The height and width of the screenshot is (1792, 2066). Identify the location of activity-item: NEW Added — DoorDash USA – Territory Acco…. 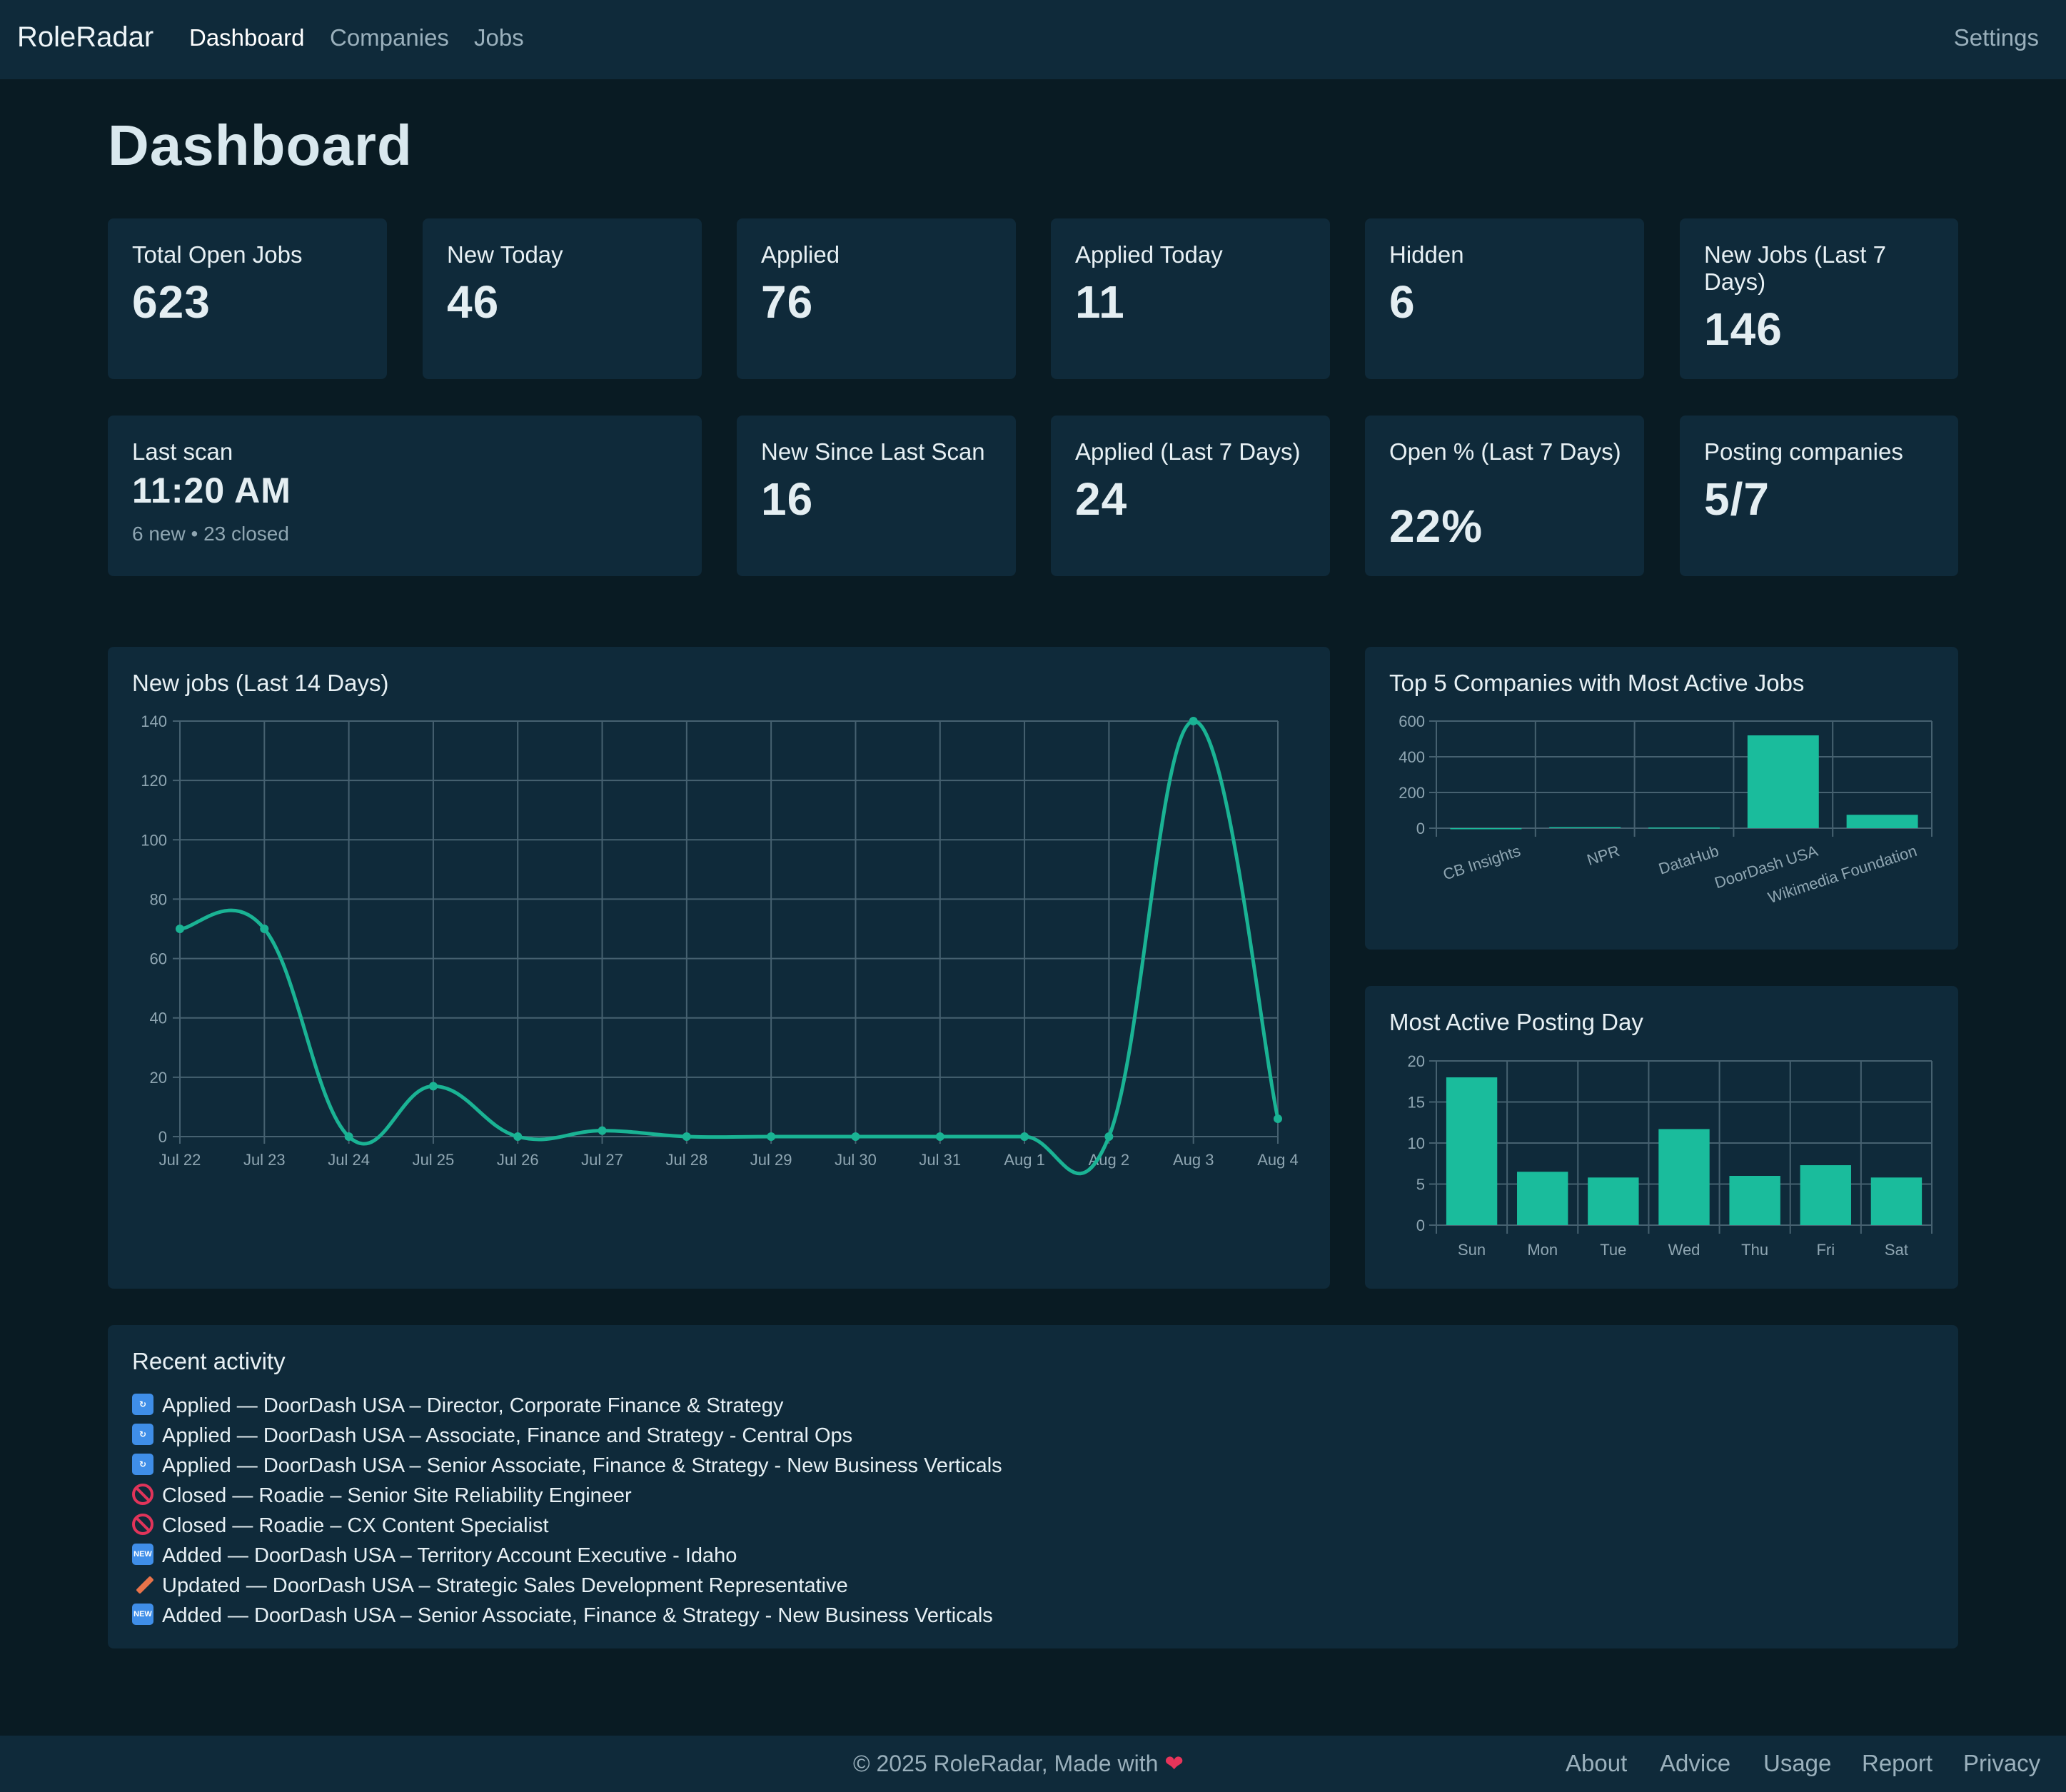
(567, 1556).